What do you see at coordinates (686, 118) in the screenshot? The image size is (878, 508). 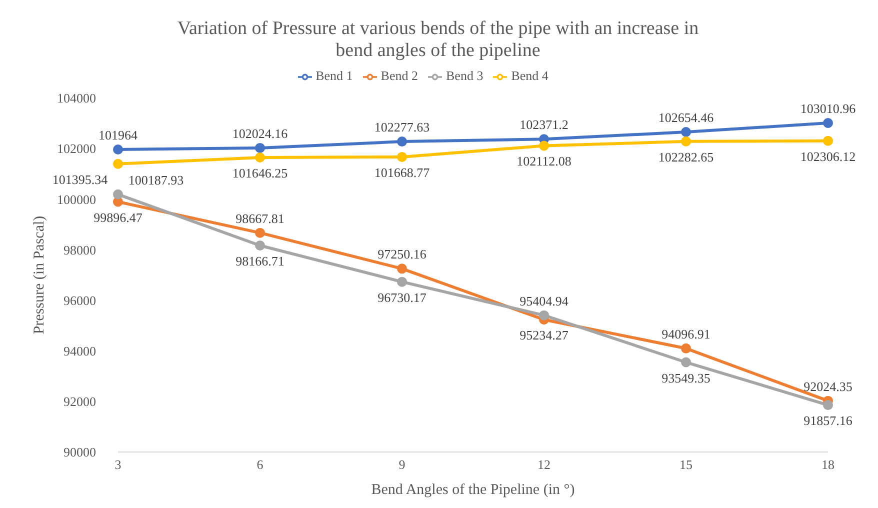 I see `data-label: 102654.46` at bounding box center [686, 118].